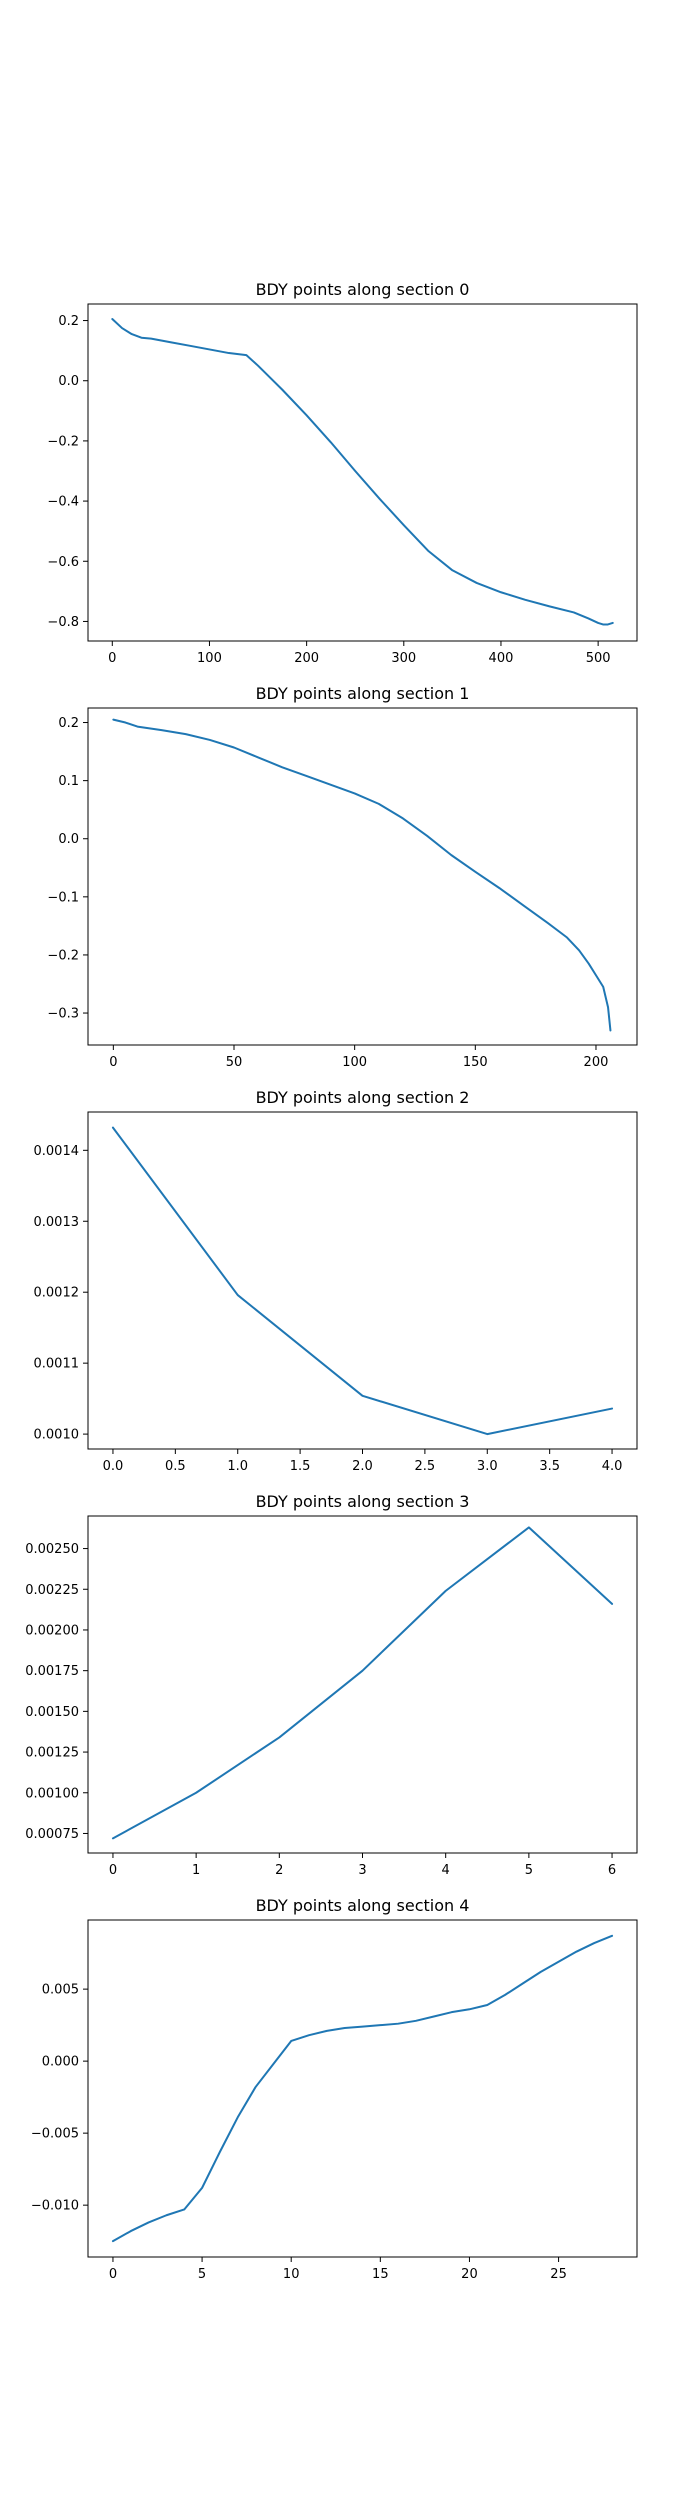  What do you see at coordinates (52, 1712) in the screenshot?
I see `y-tick-label: 0.00150` at bounding box center [52, 1712].